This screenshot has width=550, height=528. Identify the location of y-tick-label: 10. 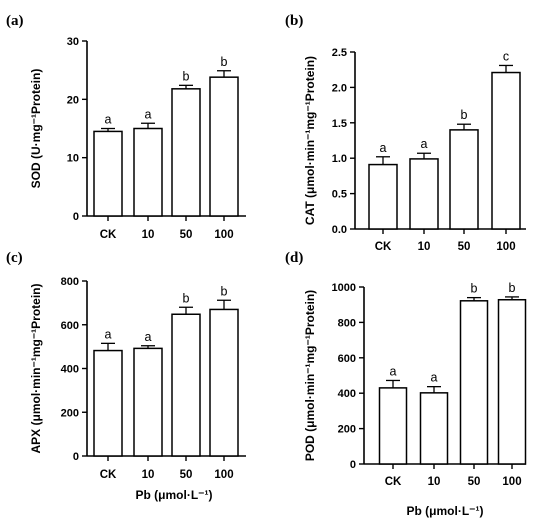
(73, 159).